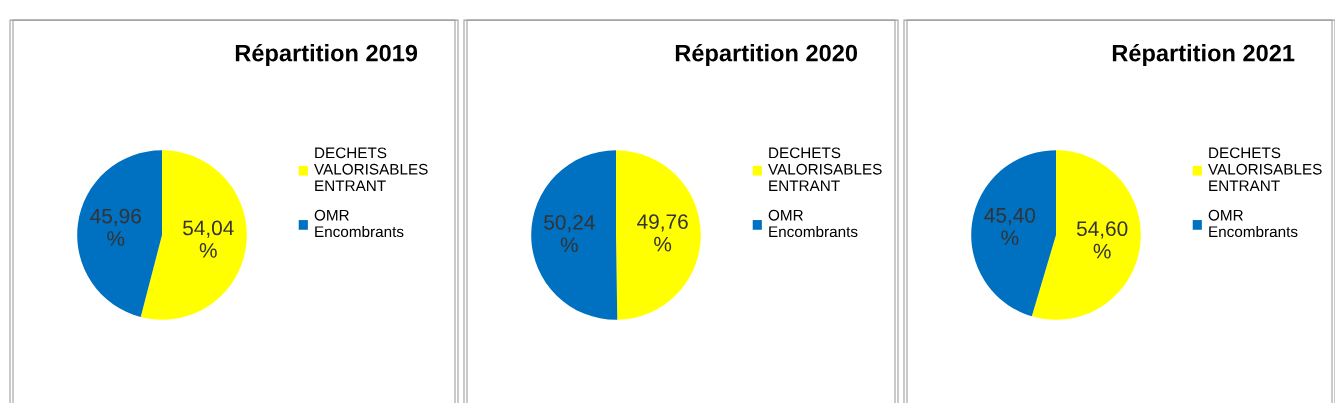  Describe the element at coordinates (208, 239) in the screenshot. I see `data-label: 54,04 %` at that location.